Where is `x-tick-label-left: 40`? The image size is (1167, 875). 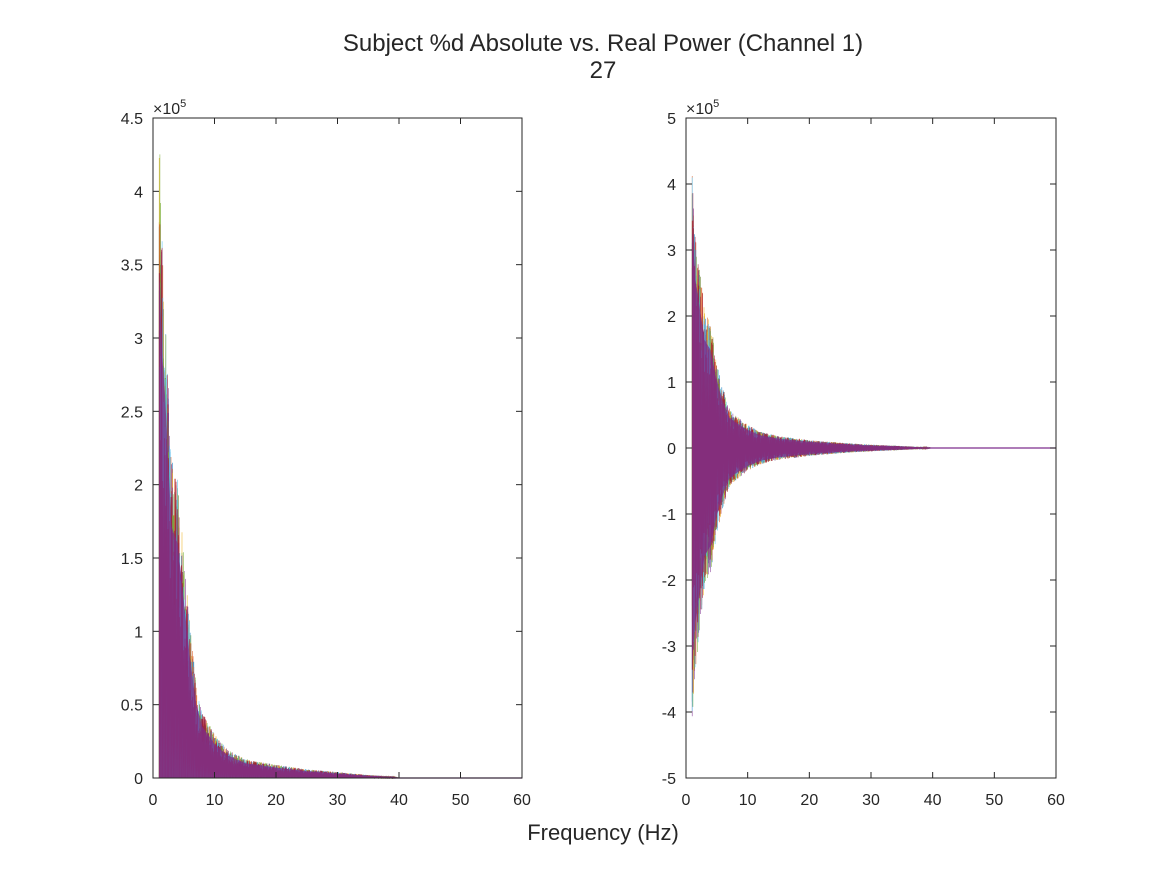 x-tick-label-left: 40 is located at coordinates (399, 800).